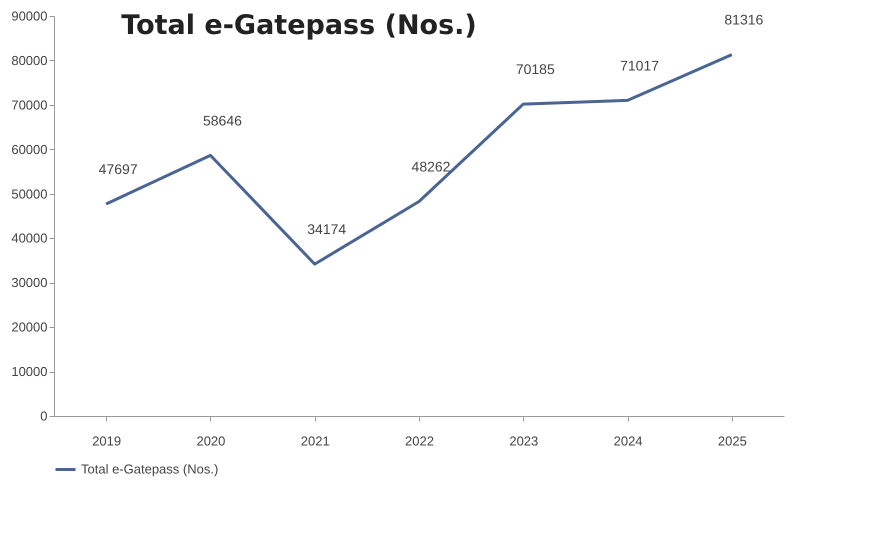 The height and width of the screenshot is (546, 884). Describe the element at coordinates (29, 16) in the screenshot. I see `y-tick-label: 90000` at that location.